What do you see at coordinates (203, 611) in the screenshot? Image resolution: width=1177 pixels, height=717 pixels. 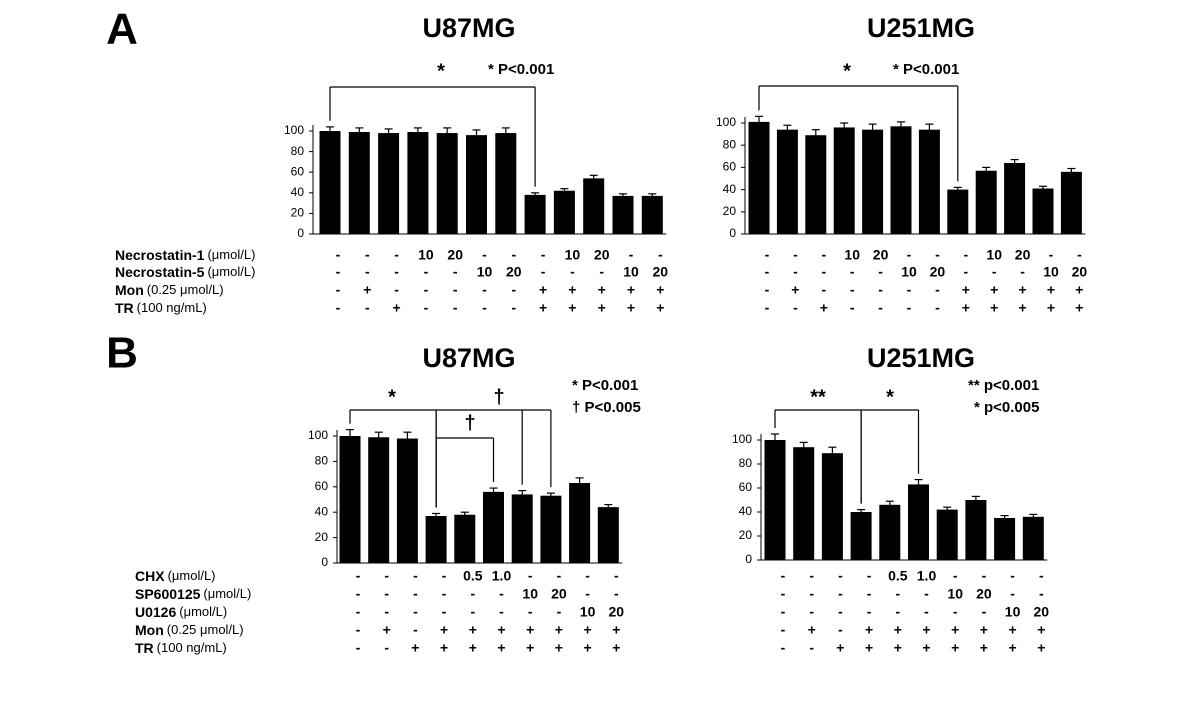 I see `condition-unit: (μmol/L)` at bounding box center [203, 611].